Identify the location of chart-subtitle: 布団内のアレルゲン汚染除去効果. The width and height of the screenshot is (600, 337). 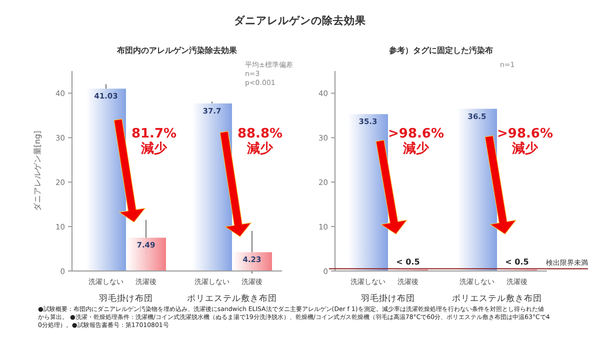
(177, 50).